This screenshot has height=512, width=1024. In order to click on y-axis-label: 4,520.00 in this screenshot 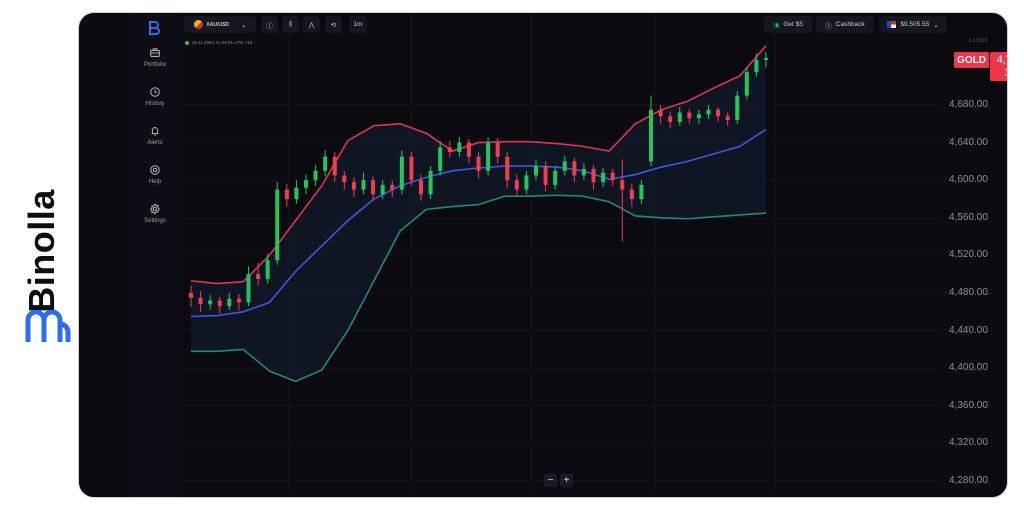, I will do `click(968, 255)`.